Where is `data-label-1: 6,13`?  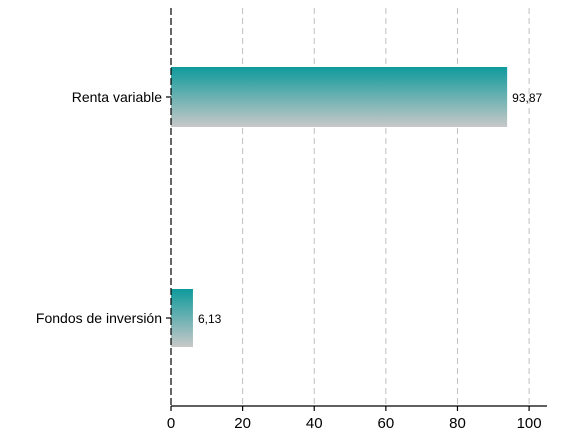
data-label-1: 6,13 is located at coordinates (210, 319).